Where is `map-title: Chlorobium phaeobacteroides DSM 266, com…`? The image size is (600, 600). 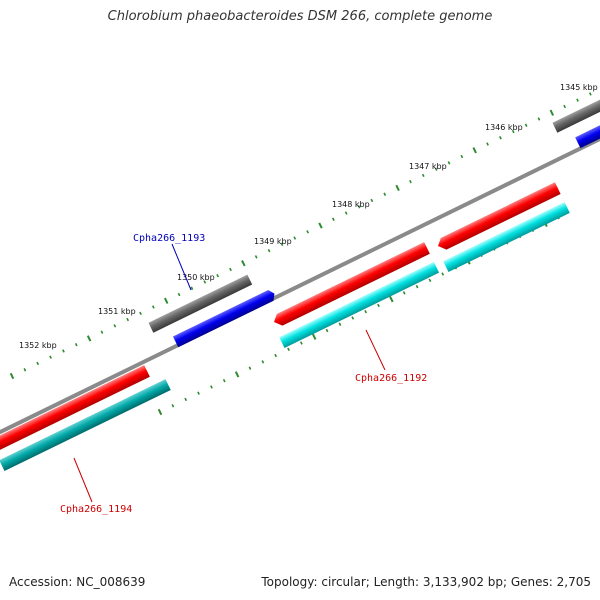
map-title: Chlorobium phaeobacteroides DSM 266, com… is located at coordinates (300, 16).